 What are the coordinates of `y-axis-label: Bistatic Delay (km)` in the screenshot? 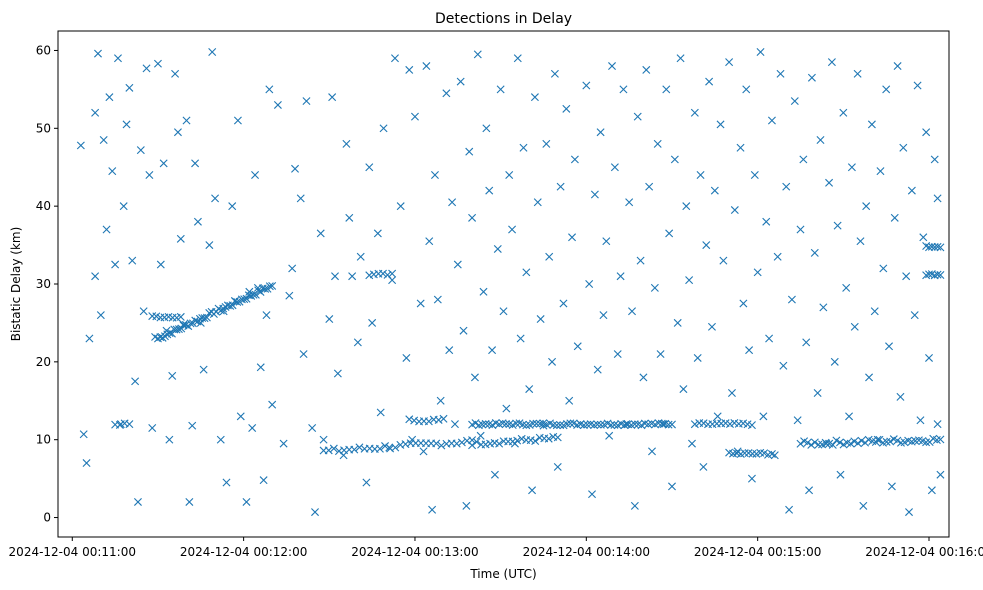 It's located at (16, 284).